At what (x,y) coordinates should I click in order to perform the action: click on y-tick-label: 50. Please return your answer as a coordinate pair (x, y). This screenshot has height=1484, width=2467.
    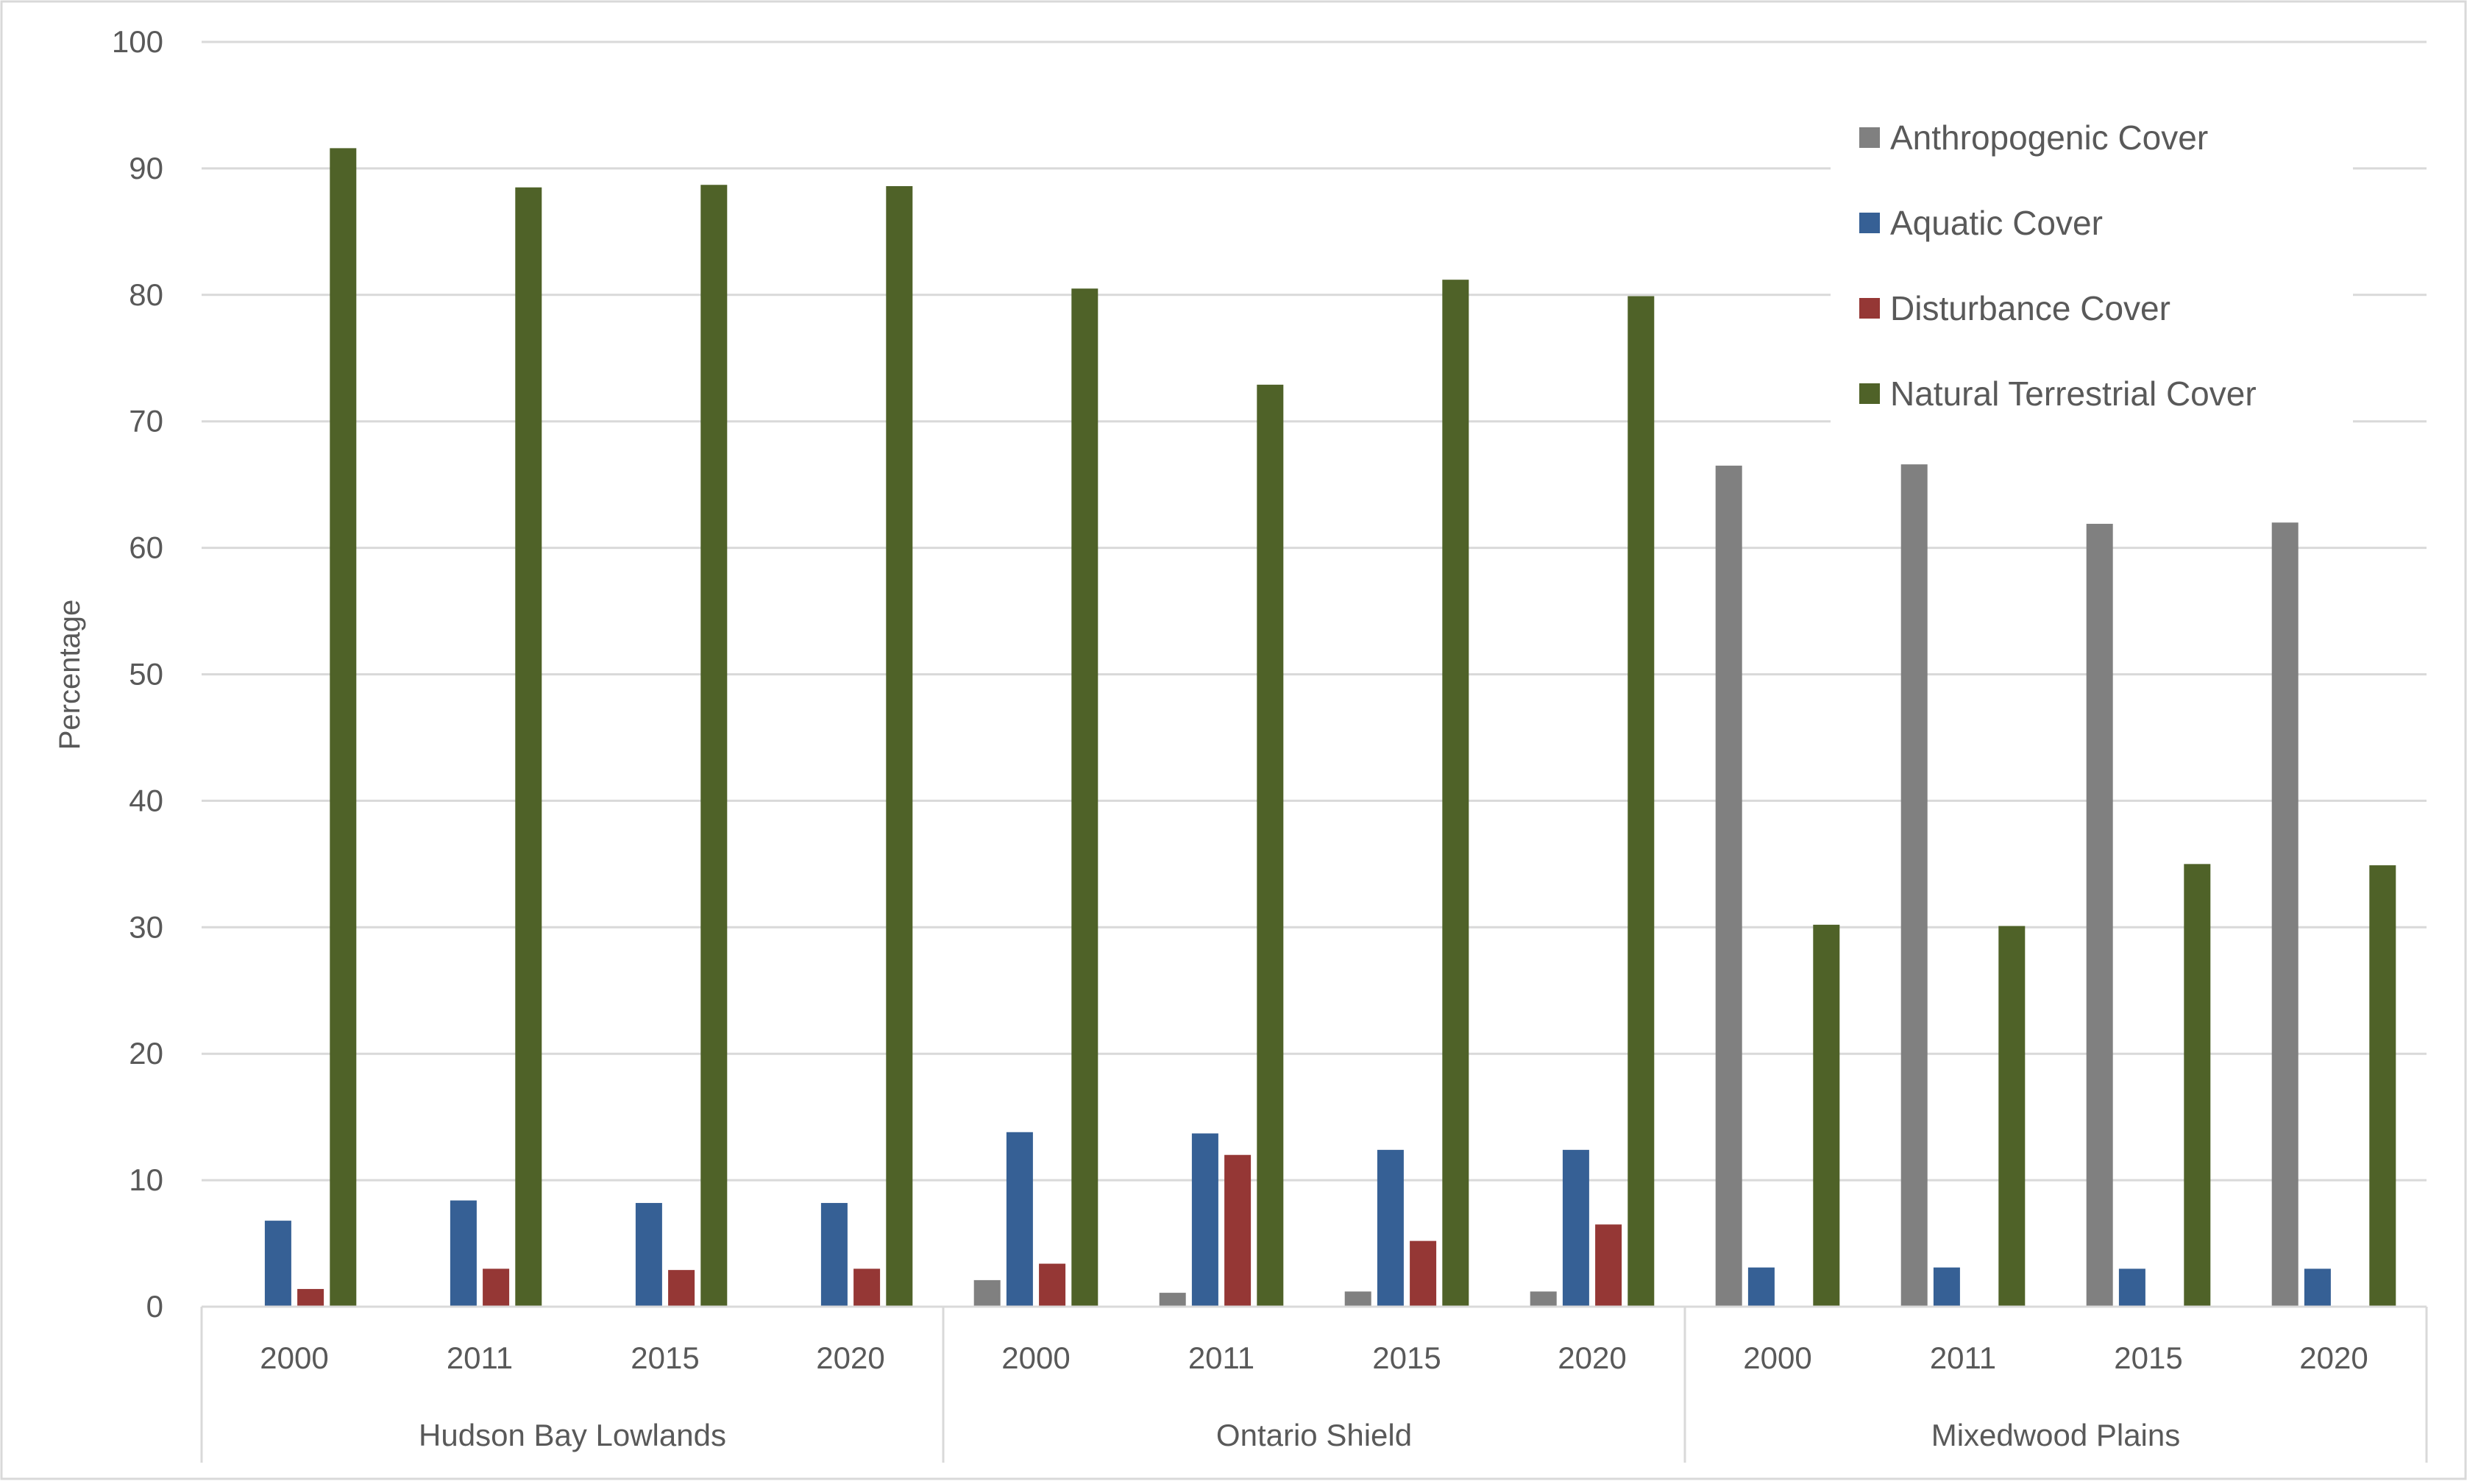
    Looking at the image, I should click on (146, 674).